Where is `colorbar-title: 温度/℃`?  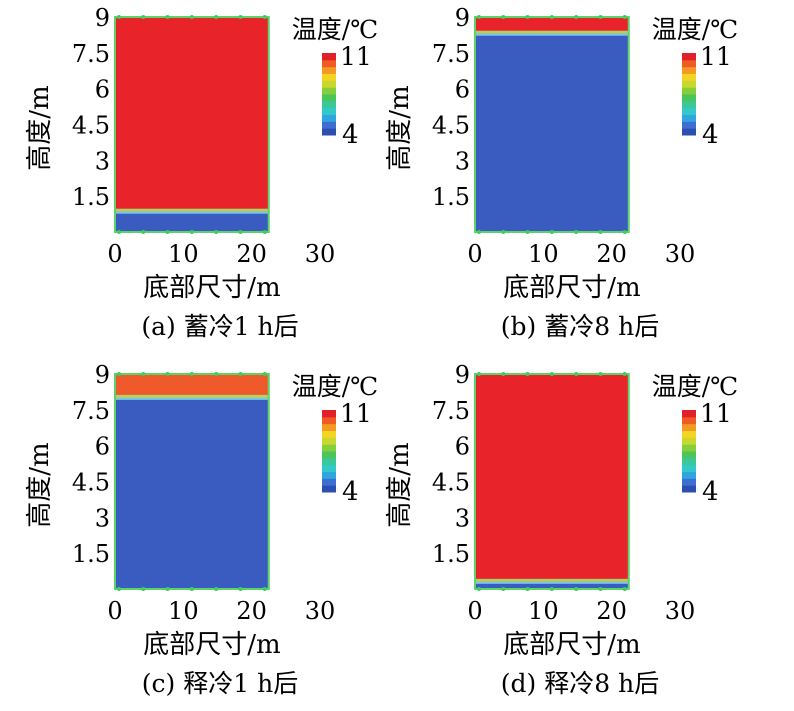 colorbar-title: 温度/℃ is located at coordinates (695, 386).